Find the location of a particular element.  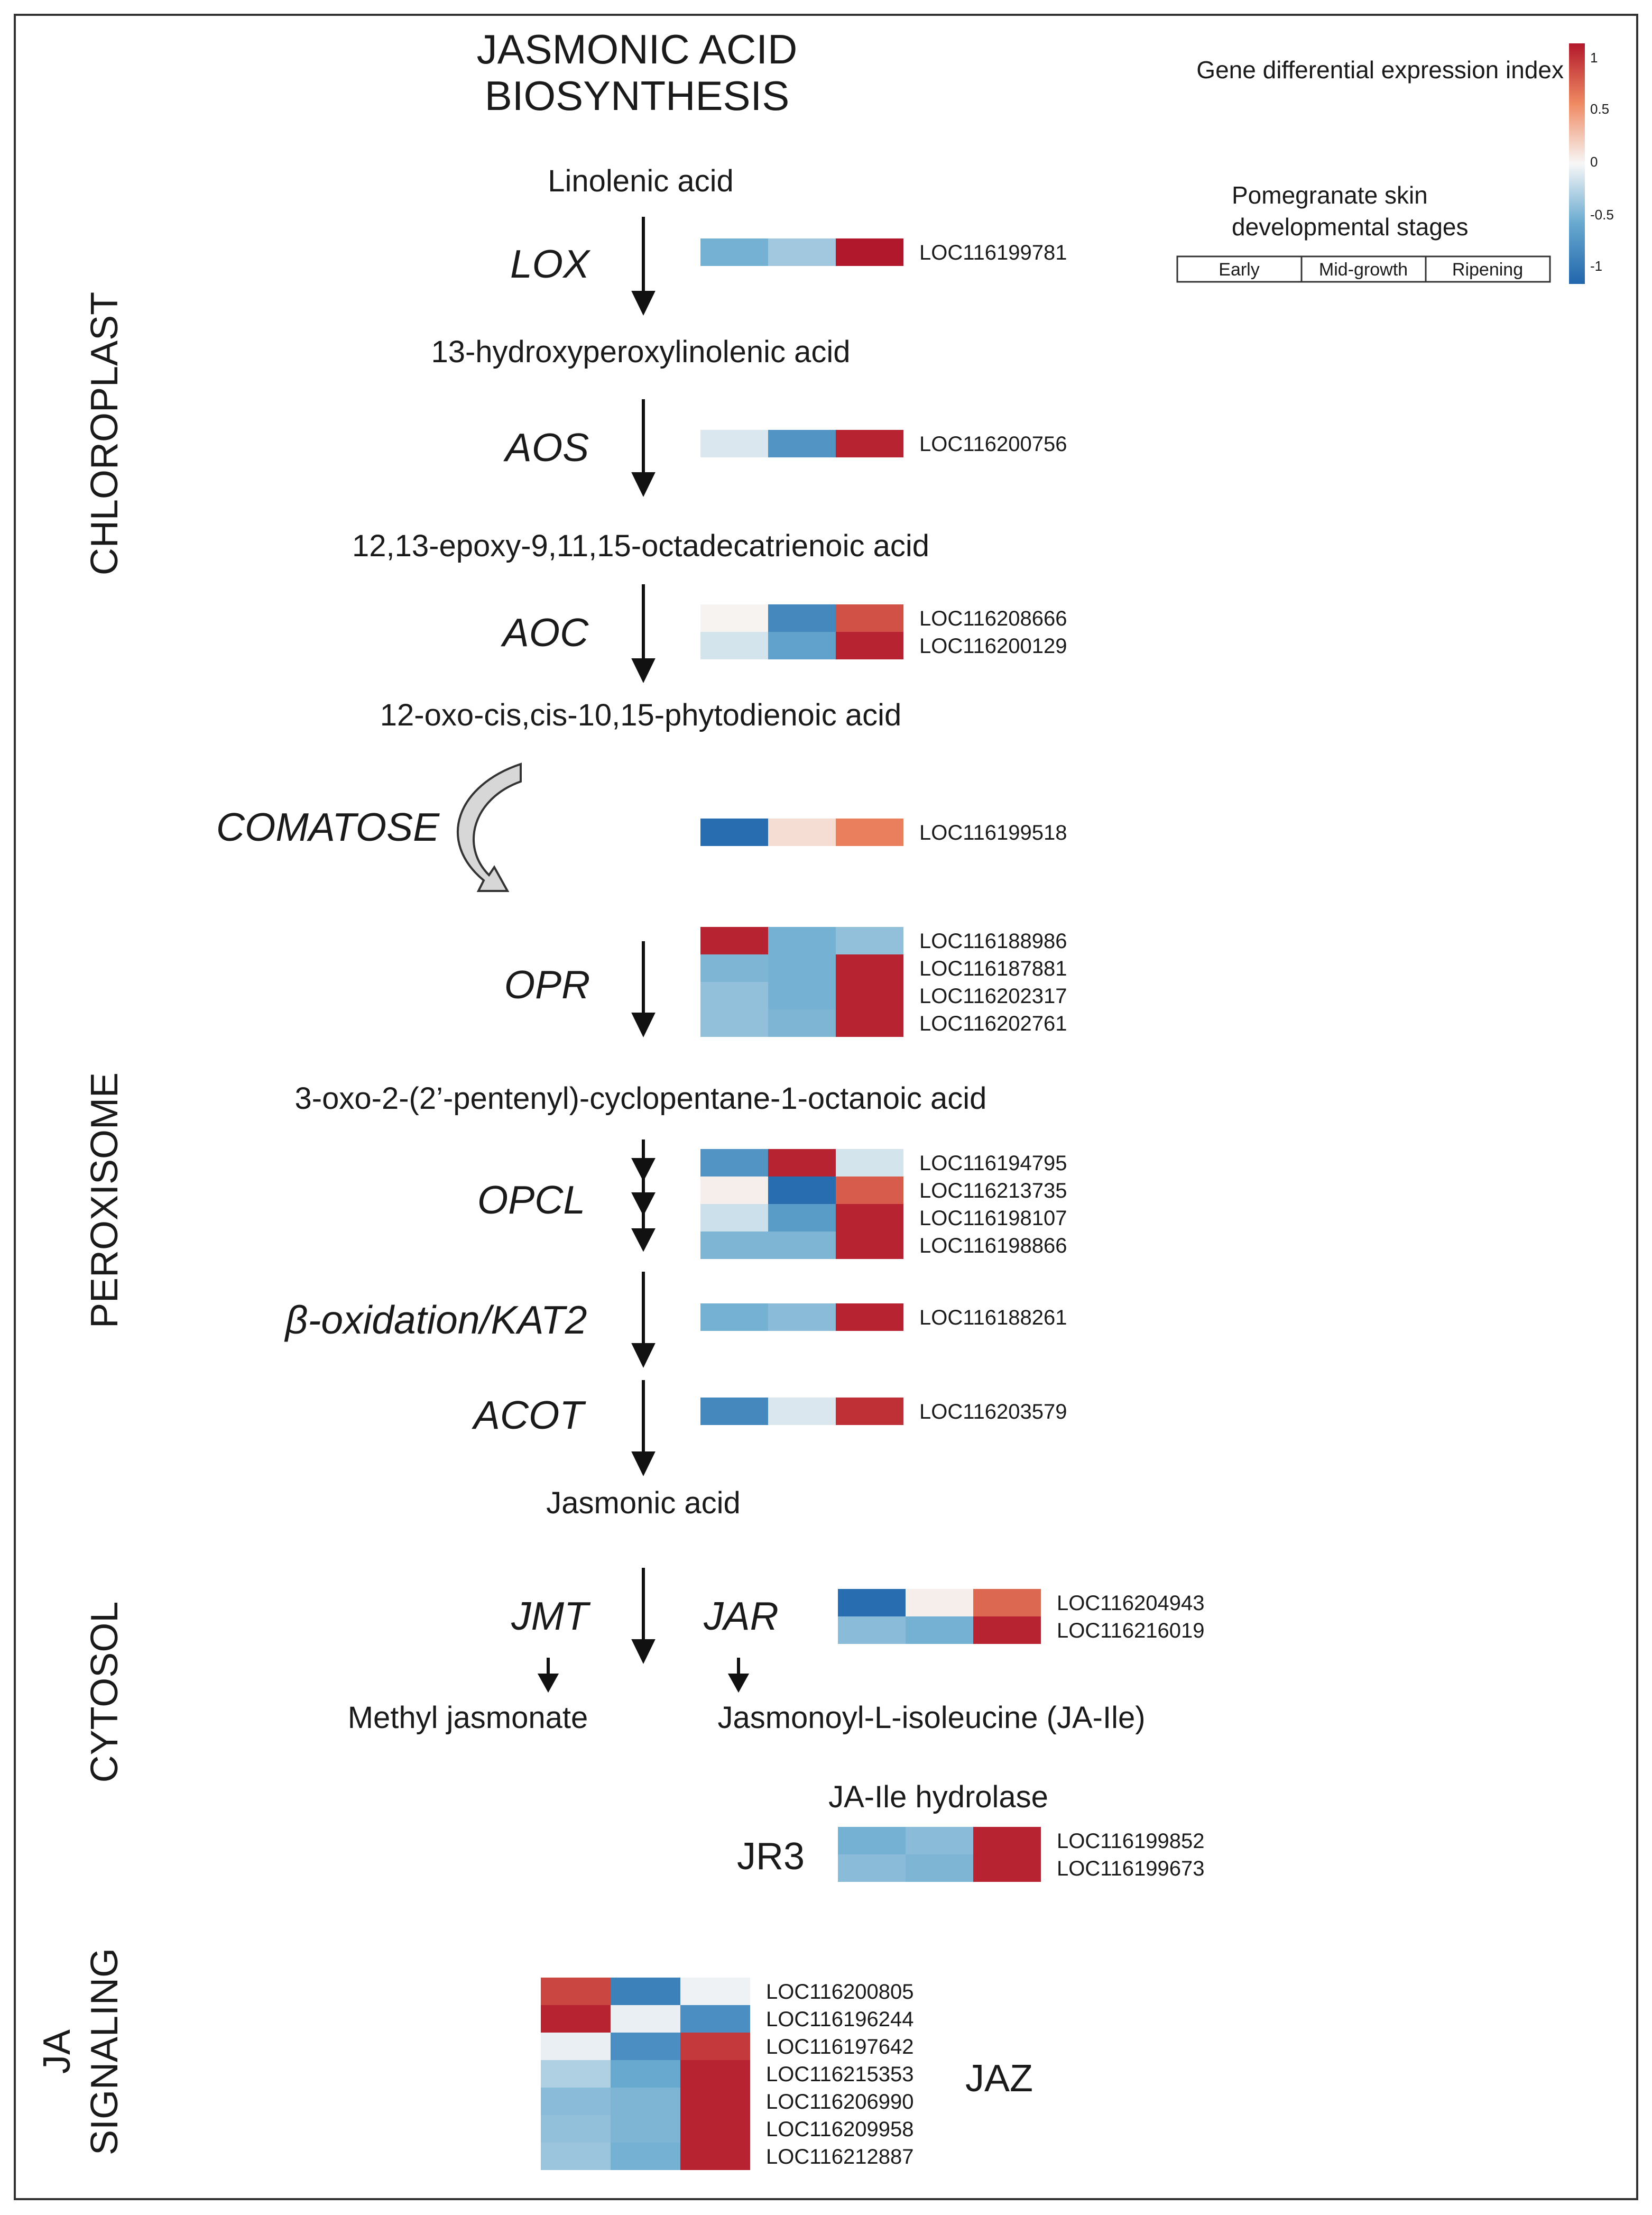

heatmap-jar: LOC116204943 LOC116216019 is located at coordinates (1021, 1616).